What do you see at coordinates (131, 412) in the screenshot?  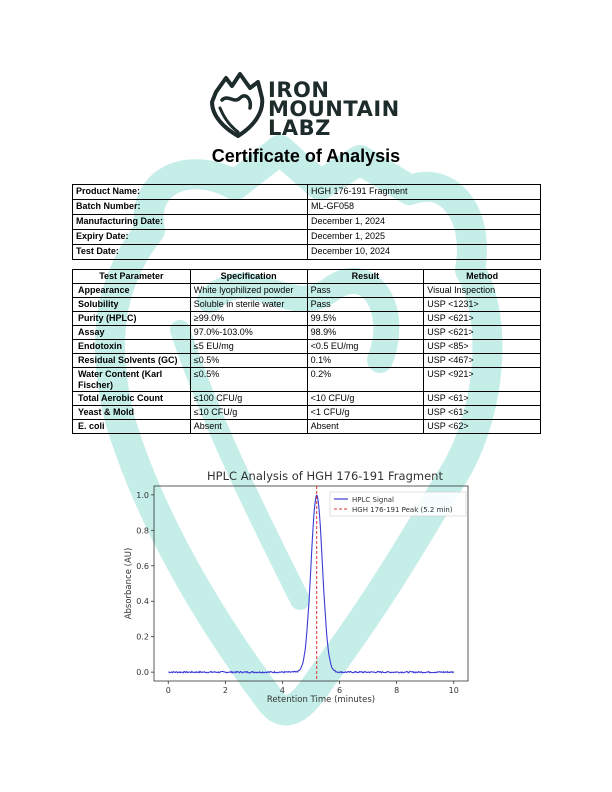 I see `test-parameter: Yeast & Mold` at bounding box center [131, 412].